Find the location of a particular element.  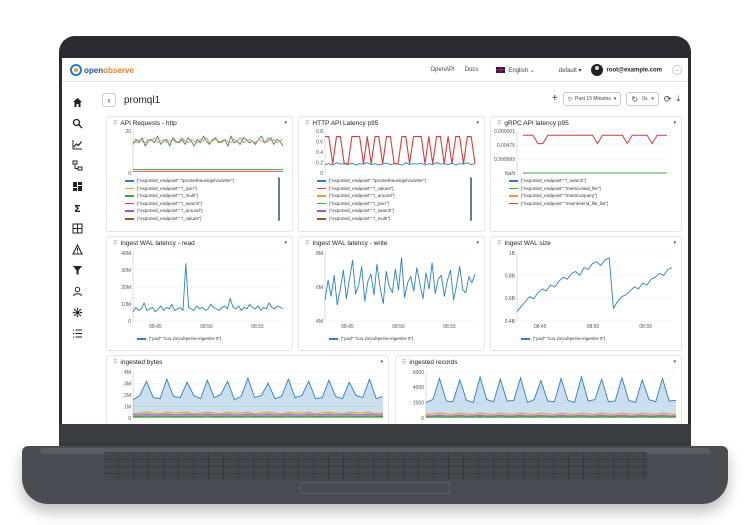

panel-title: ⠿ ingested bytes is located at coordinates (137, 362).